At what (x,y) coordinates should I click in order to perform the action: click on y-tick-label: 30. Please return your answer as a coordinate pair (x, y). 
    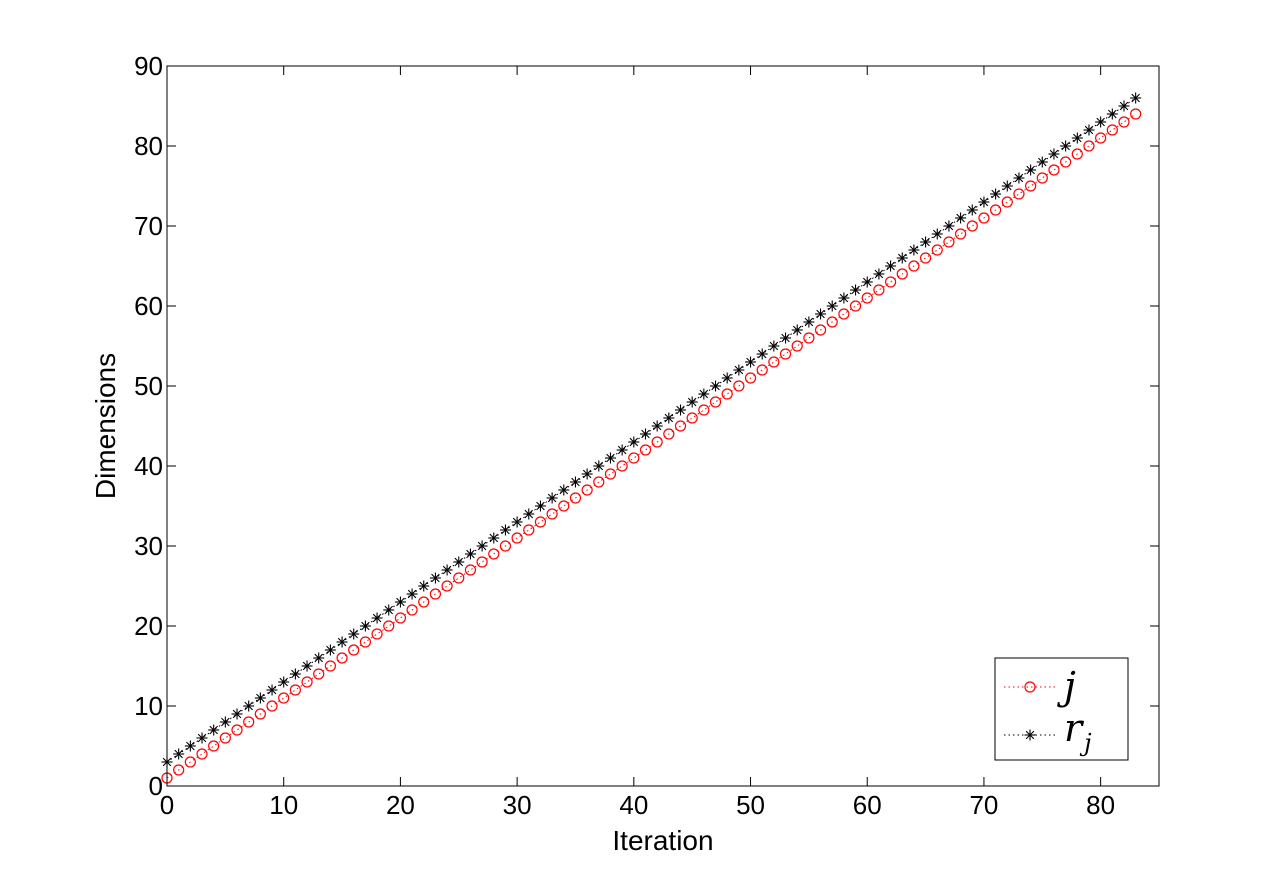
    Looking at the image, I should click on (148, 546).